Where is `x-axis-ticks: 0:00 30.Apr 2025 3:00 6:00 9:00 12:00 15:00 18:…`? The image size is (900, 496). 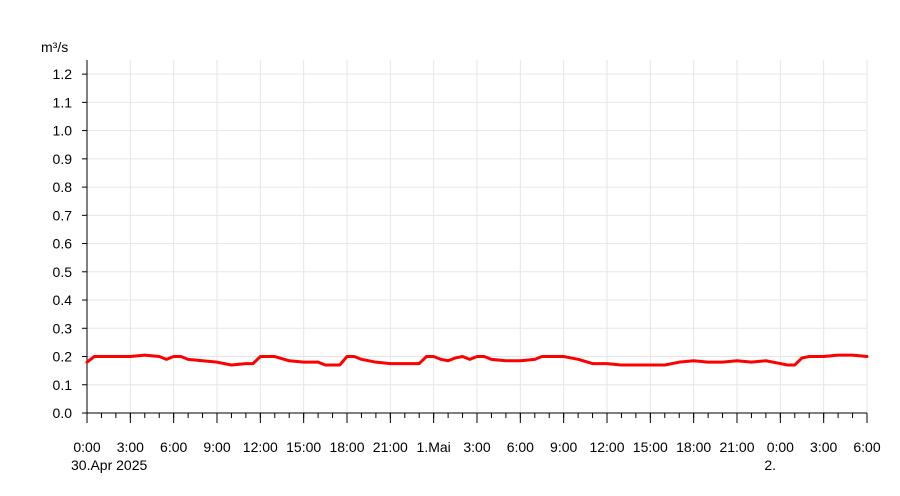 x-axis-ticks: 0:00 30.Apr 2025 3:00 6:00 9:00 12:00 15:00 18:… is located at coordinates (476, 443).